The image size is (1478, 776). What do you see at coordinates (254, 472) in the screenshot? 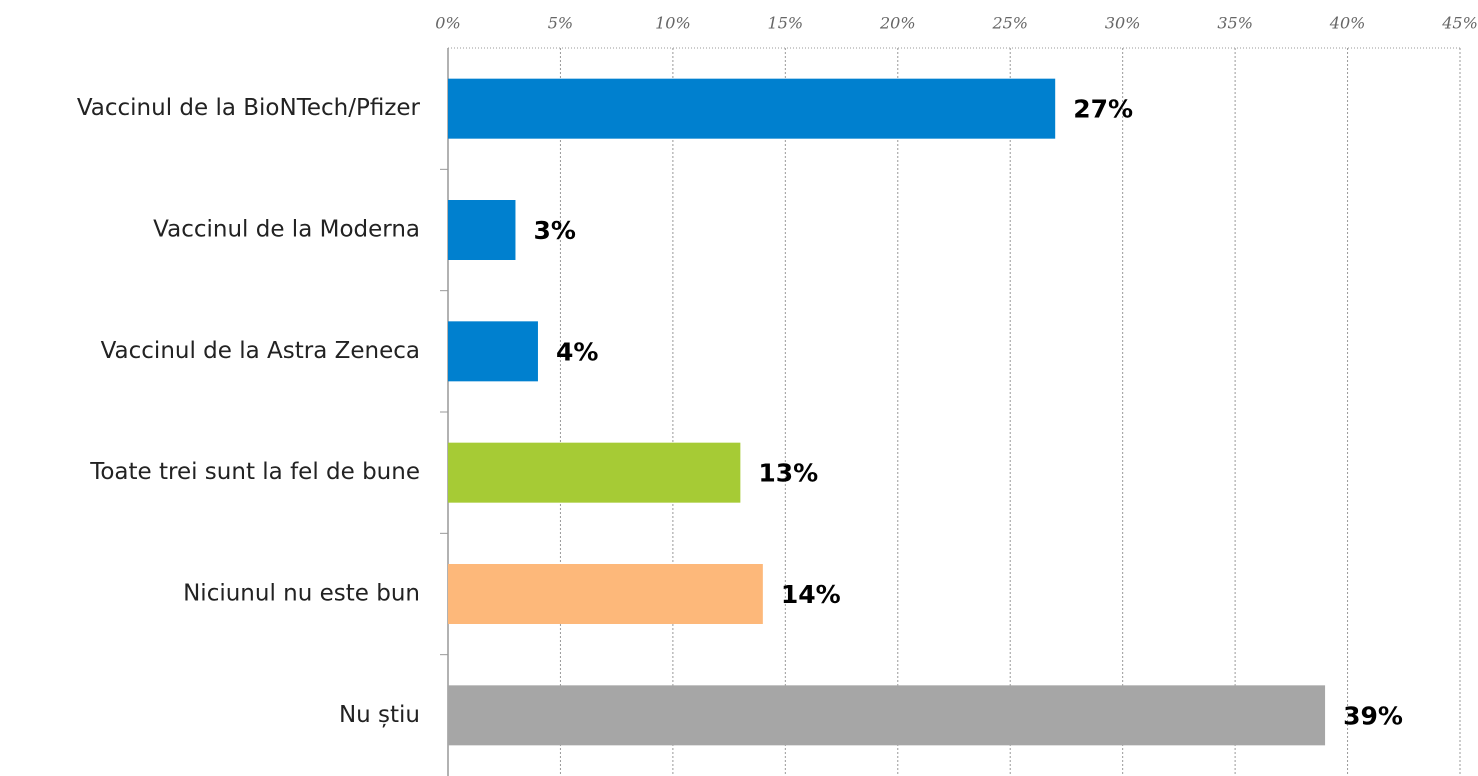
I see `category-label: Toate trei sunt la fel de bune` at bounding box center [254, 472].